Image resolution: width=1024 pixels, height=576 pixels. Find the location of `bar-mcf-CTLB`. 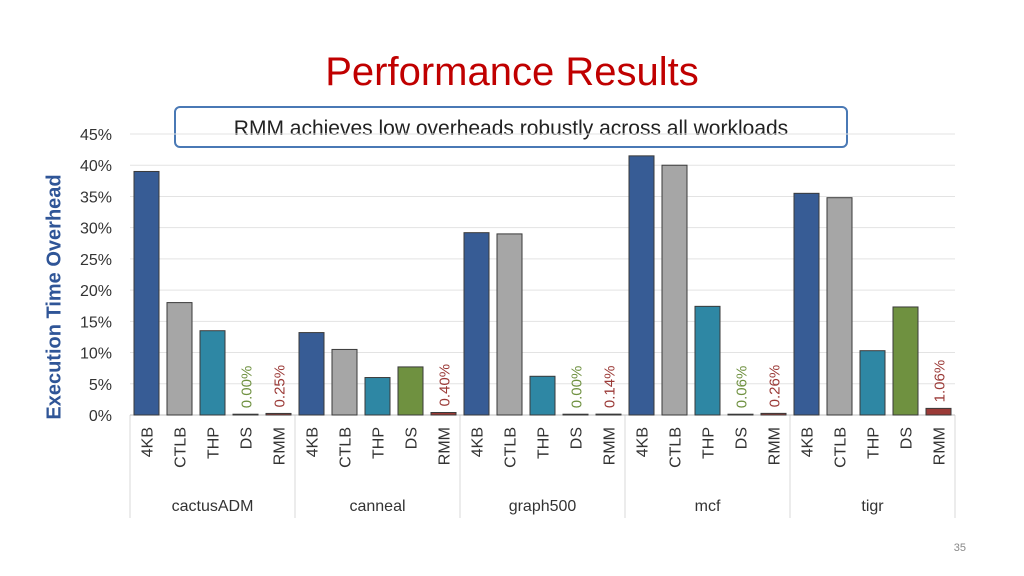

bar-mcf-CTLB is located at coordinates (674, 290).